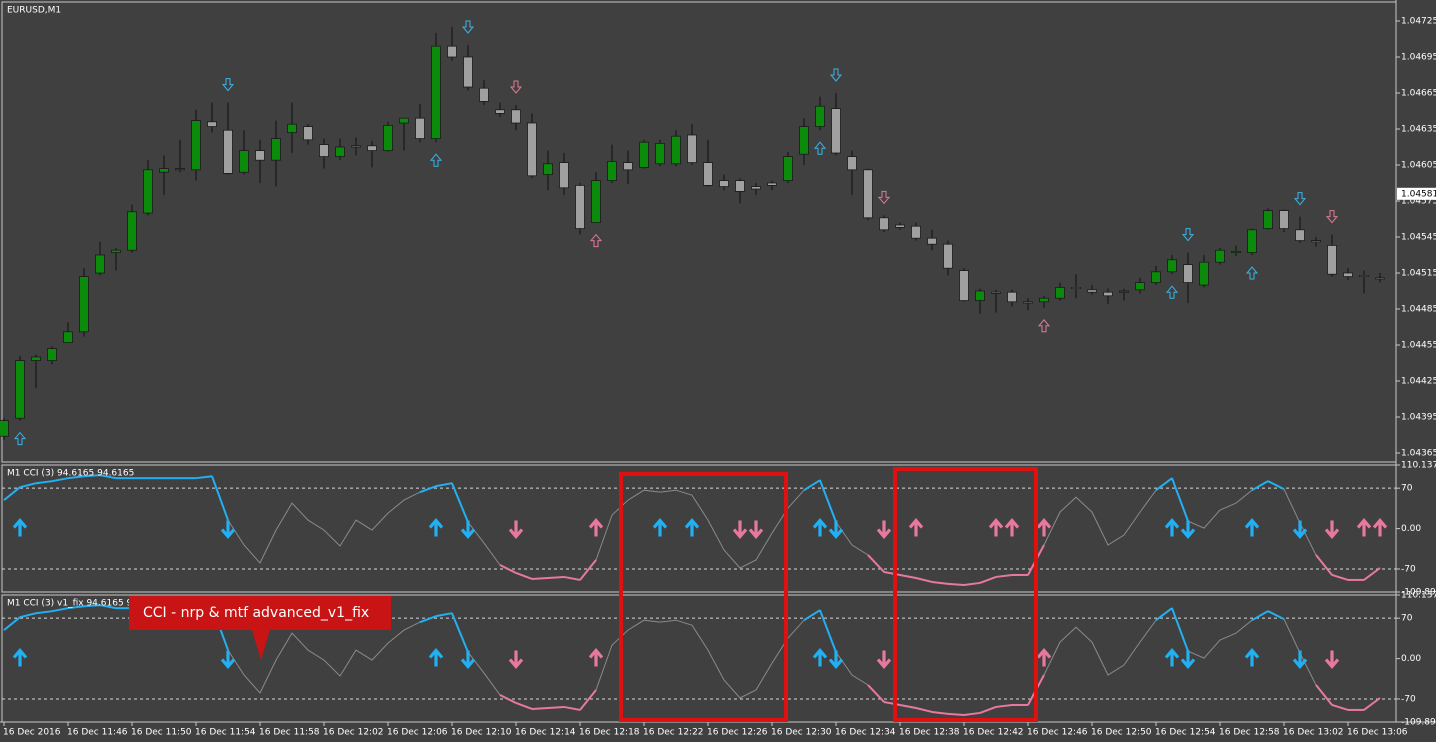  What do you see at coordinates (801, 733) in the screenshot?
I see `x-tick-label: 16 Dec 12:30` at bounding box center [801, 733].